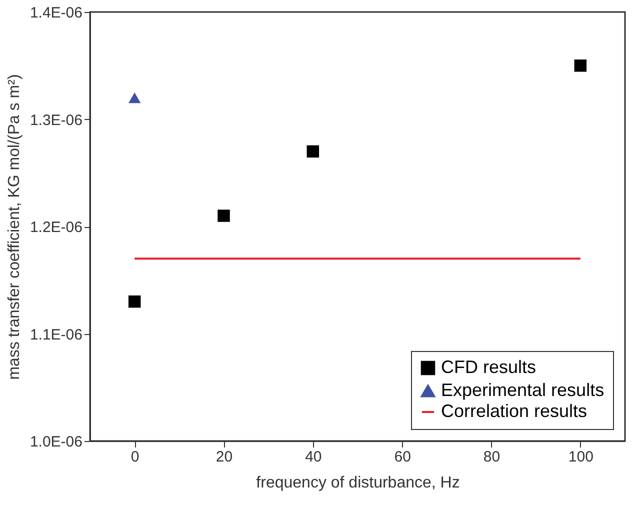 This screenshot has width=641, height=505. What do you see at coordinates (522, 390) in the screenshot?
I see `legend-label: Experimental results` at bounding box center [522, 390].